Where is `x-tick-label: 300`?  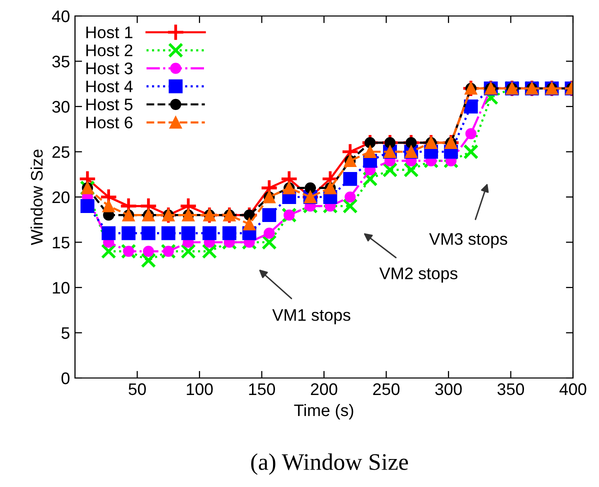 x-tick-label: 300 is located at coordinates (448, 389).